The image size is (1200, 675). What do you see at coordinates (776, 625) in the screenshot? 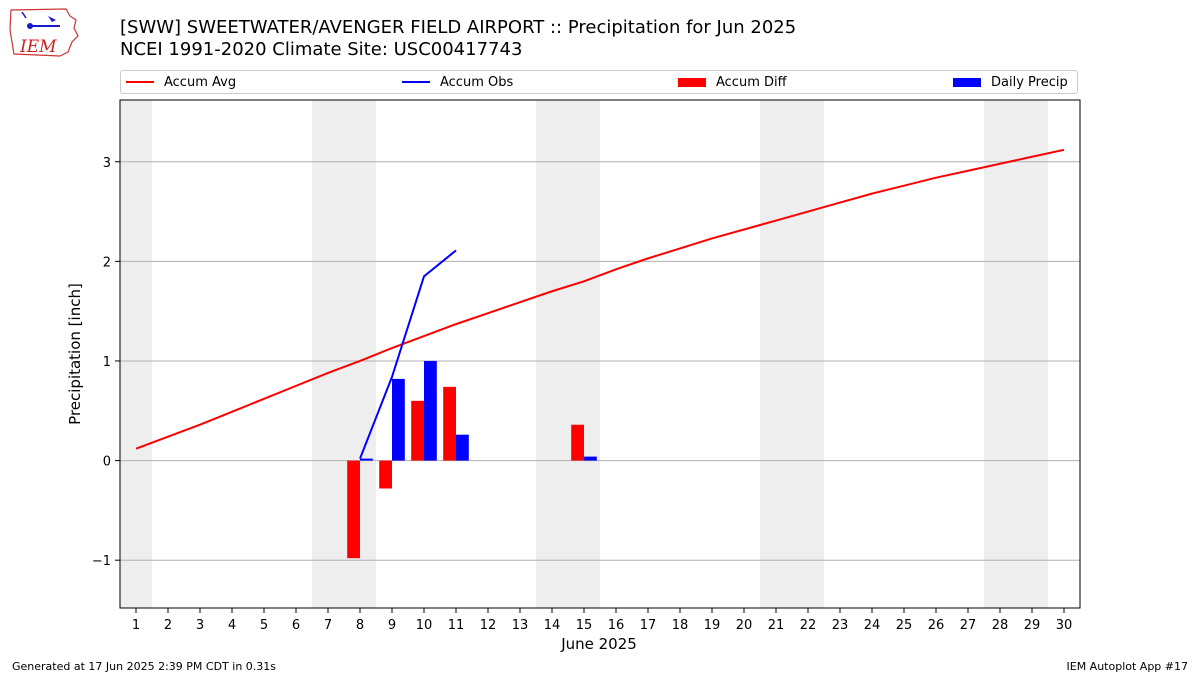
I see `x-tick-label-21: 21` at bounding box center [776, 625].